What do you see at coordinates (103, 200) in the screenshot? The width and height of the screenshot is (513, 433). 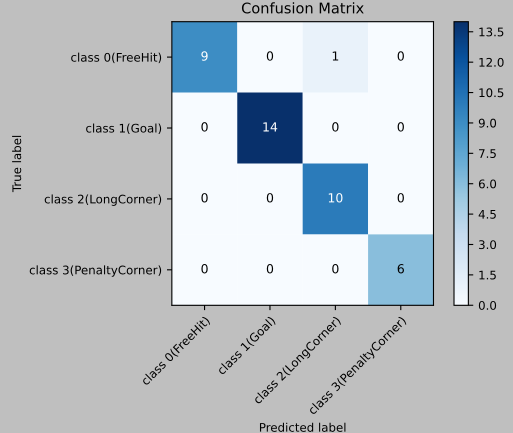 I see `y-tick-label: class 2(LongCorner)` at bounding box center [103, 200].